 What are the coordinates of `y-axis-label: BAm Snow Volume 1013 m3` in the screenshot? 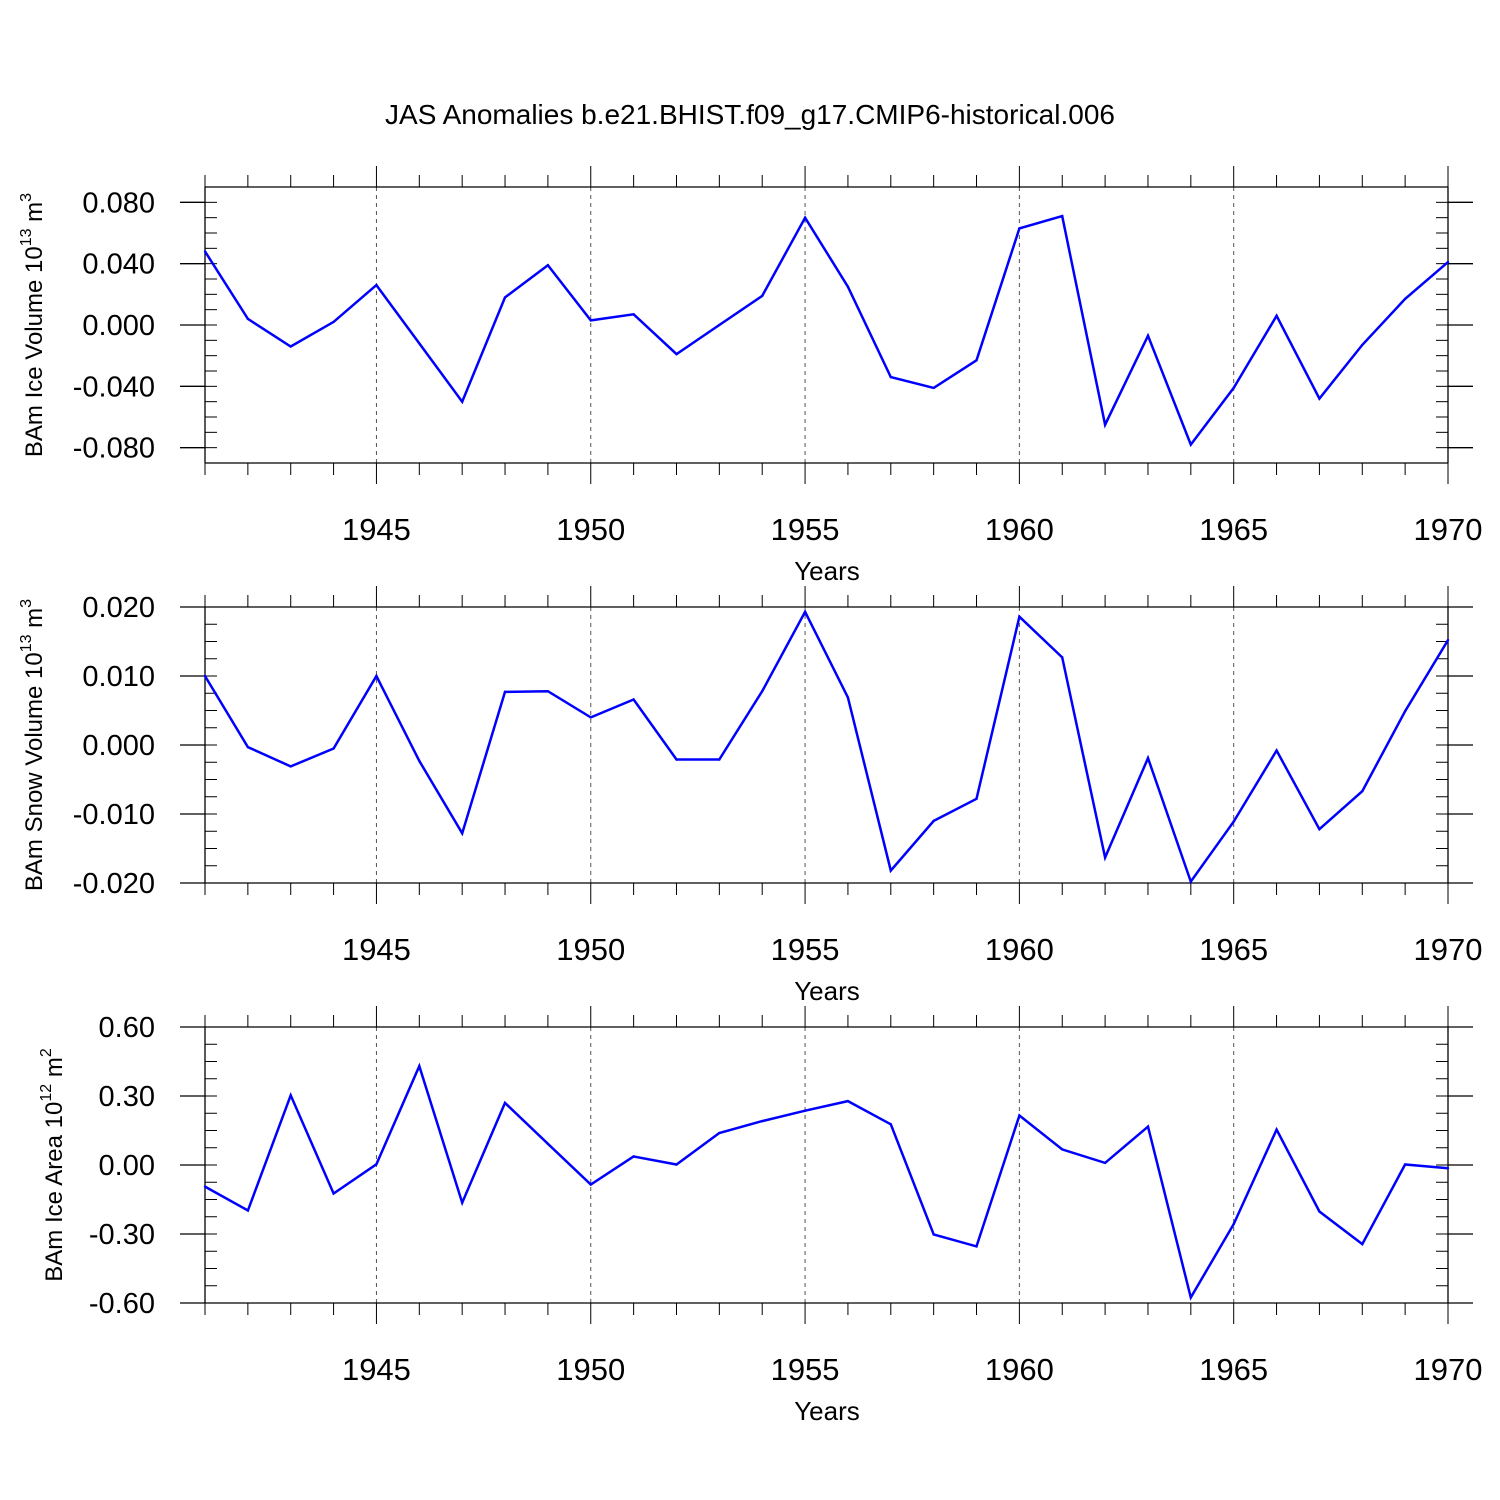 It's located at (33, 745).